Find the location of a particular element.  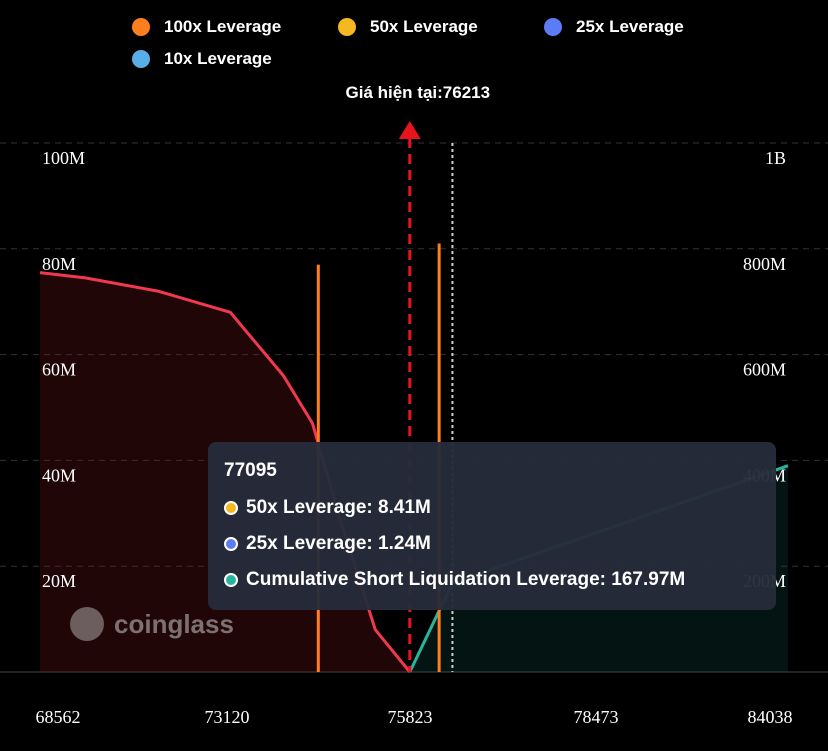

y-left-tick-label: 40M is located at coordinates (59, 475).